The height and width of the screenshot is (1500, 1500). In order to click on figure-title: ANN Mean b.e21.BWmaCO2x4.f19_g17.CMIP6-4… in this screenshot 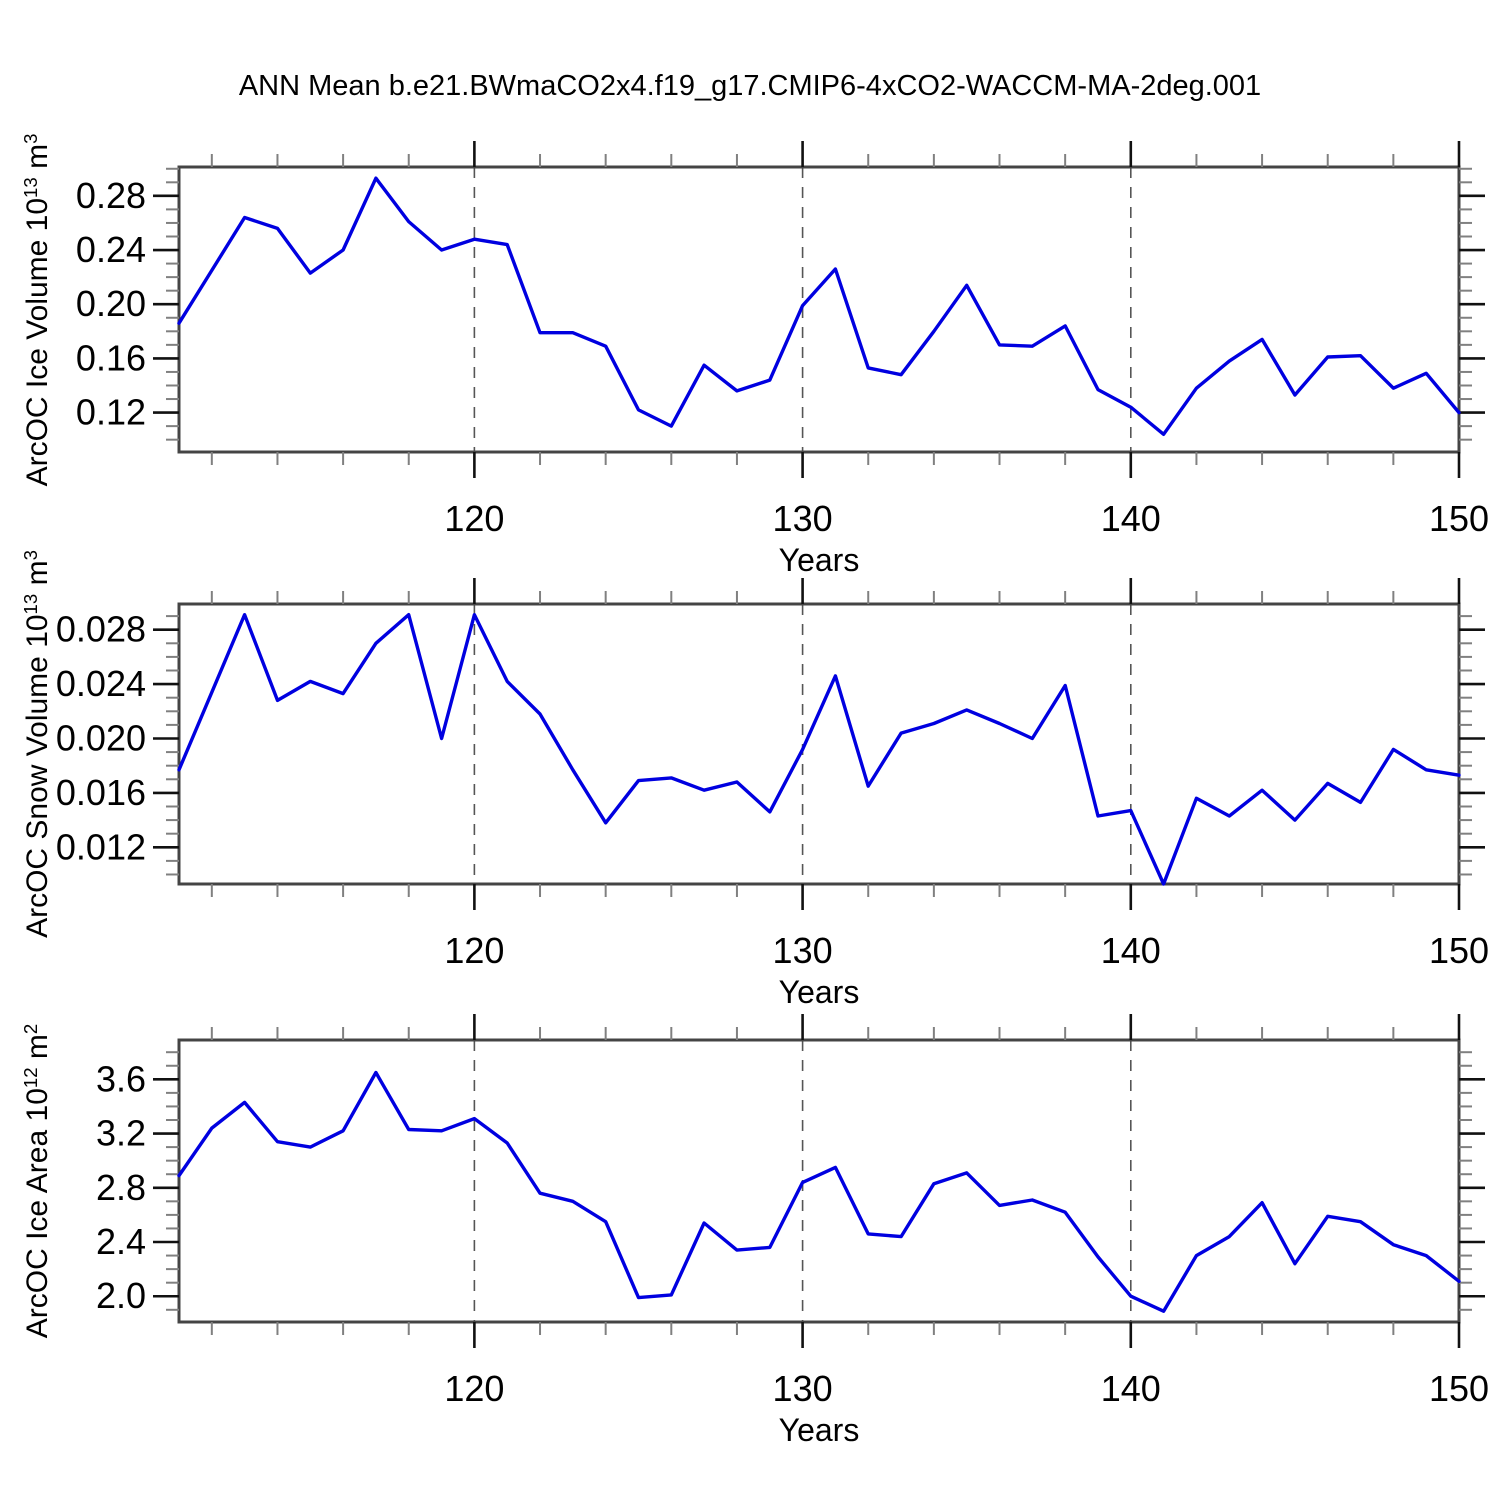, I will do `click(750, 86)`.